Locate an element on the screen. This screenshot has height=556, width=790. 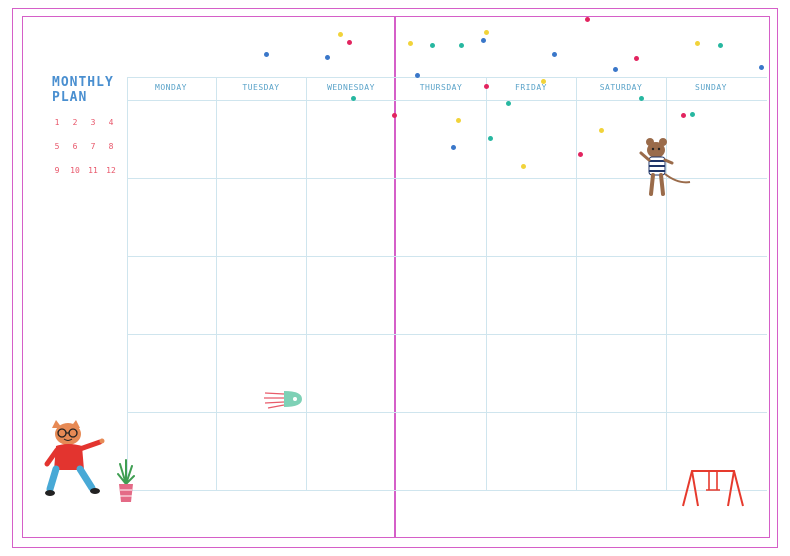
planner-title: MONTHLY PLAN is located at coordinates (83, 90).